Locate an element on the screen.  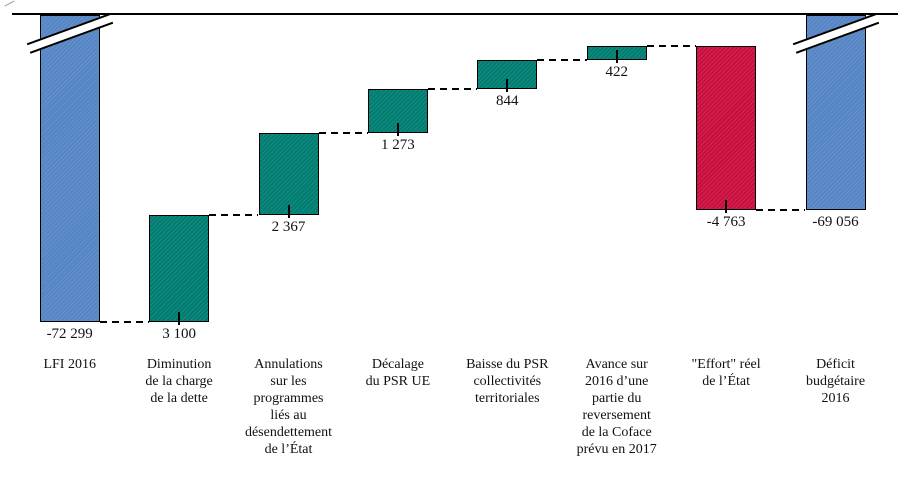
bar-value-label: -69 056 is located at coordinates (835, 222).